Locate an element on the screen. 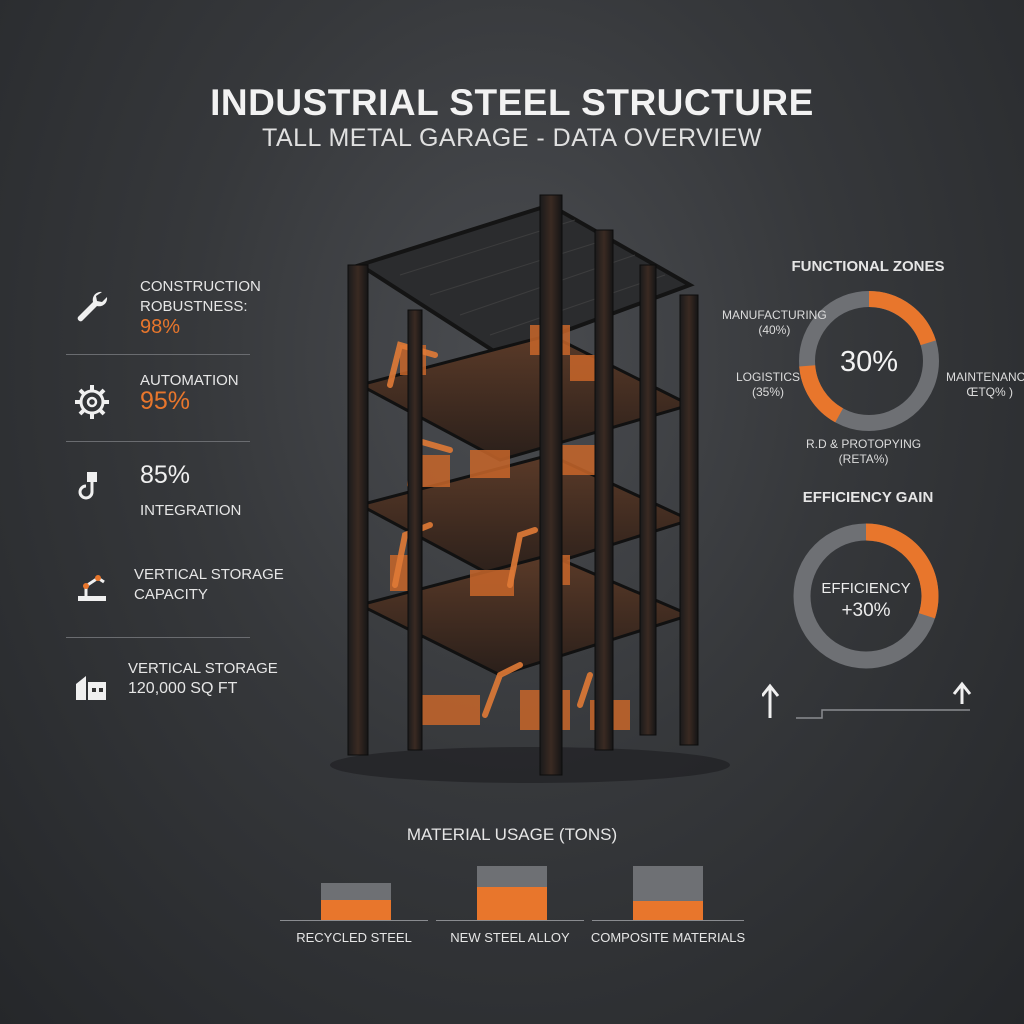 The width and height of the screenshot is (1024, 1024). efficiency-trend-line is located at coordinates (867, 700).